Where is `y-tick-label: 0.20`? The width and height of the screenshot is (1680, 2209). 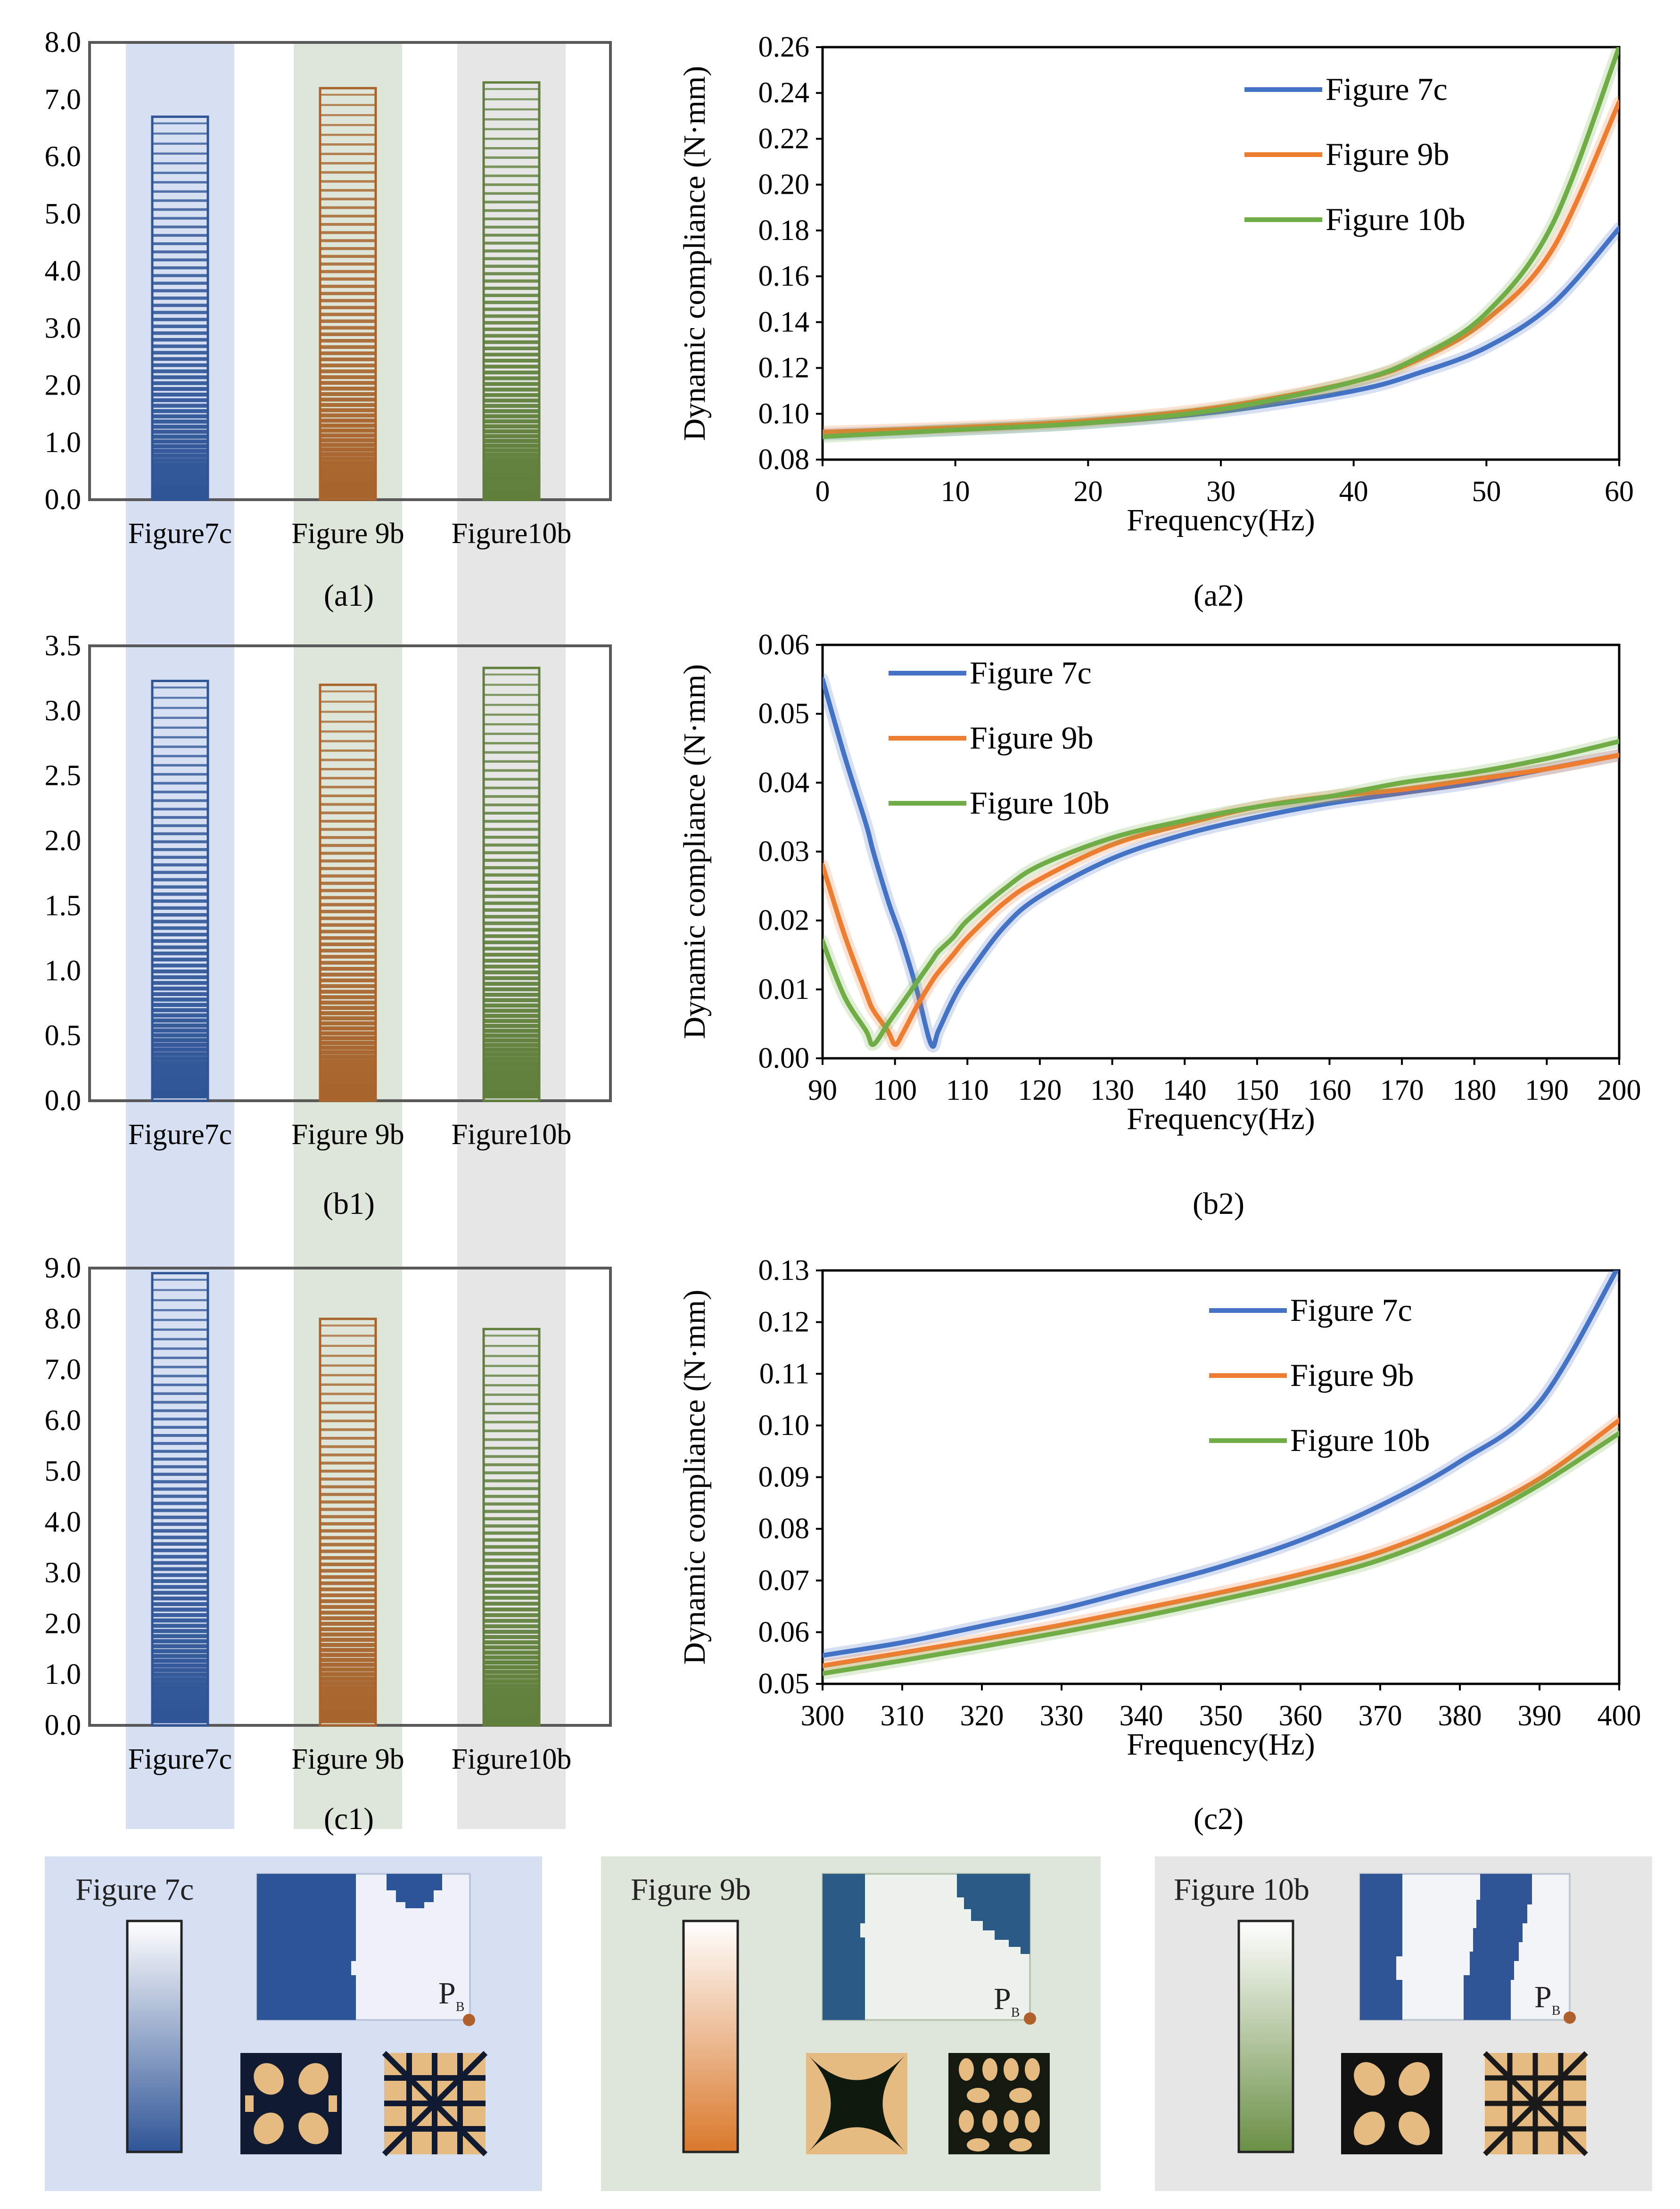
y-tick-label: 0.20 is located at coordinates (784, 185).